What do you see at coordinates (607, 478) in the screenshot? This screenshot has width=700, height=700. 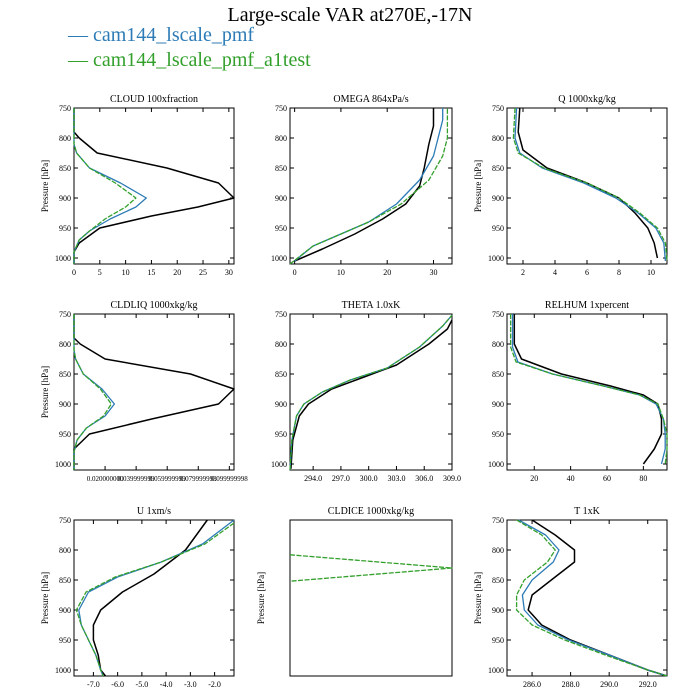 I see `x-tick-label: 60` at bounding box center [607, 478].